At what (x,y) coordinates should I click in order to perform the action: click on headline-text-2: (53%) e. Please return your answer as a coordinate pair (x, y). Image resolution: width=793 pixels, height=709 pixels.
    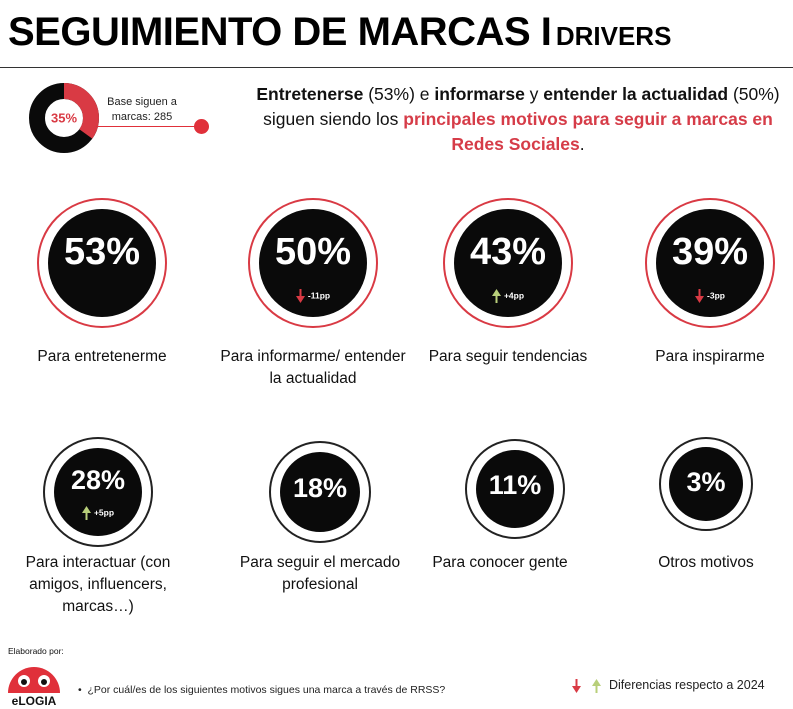
    Looking at the image, I should click on (399, 94).